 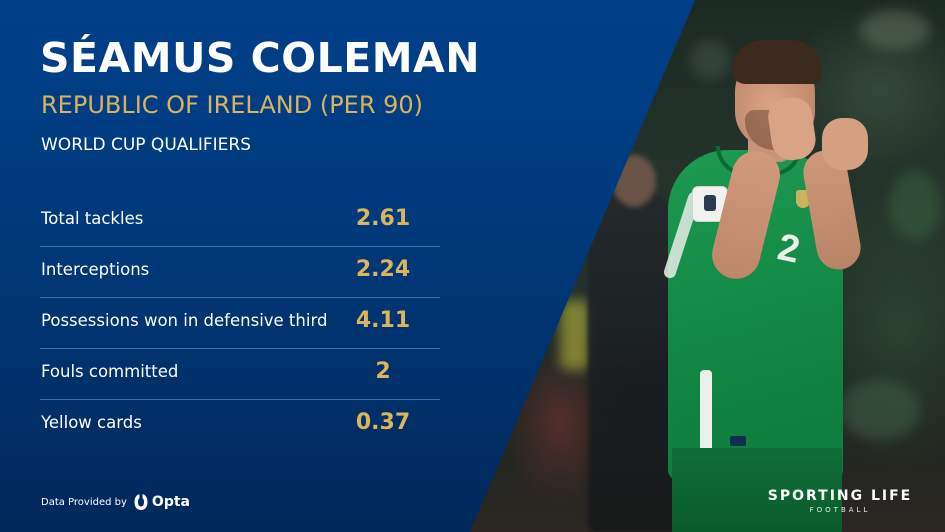 I want to click on stat-label: Possessions won in defensive third, so click(x=184, y=320).